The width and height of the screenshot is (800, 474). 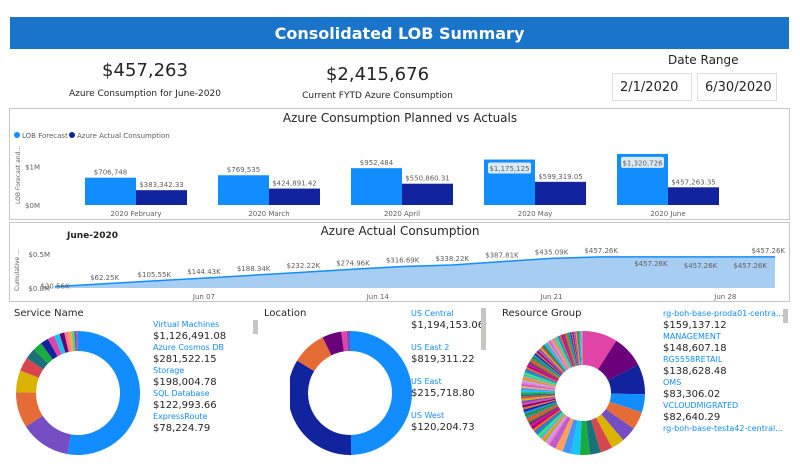 What do you see at coordinates (446, 422) in the screenshot?
I see `legend-item: US West $120,204.73` at bounding box center [446, 422].